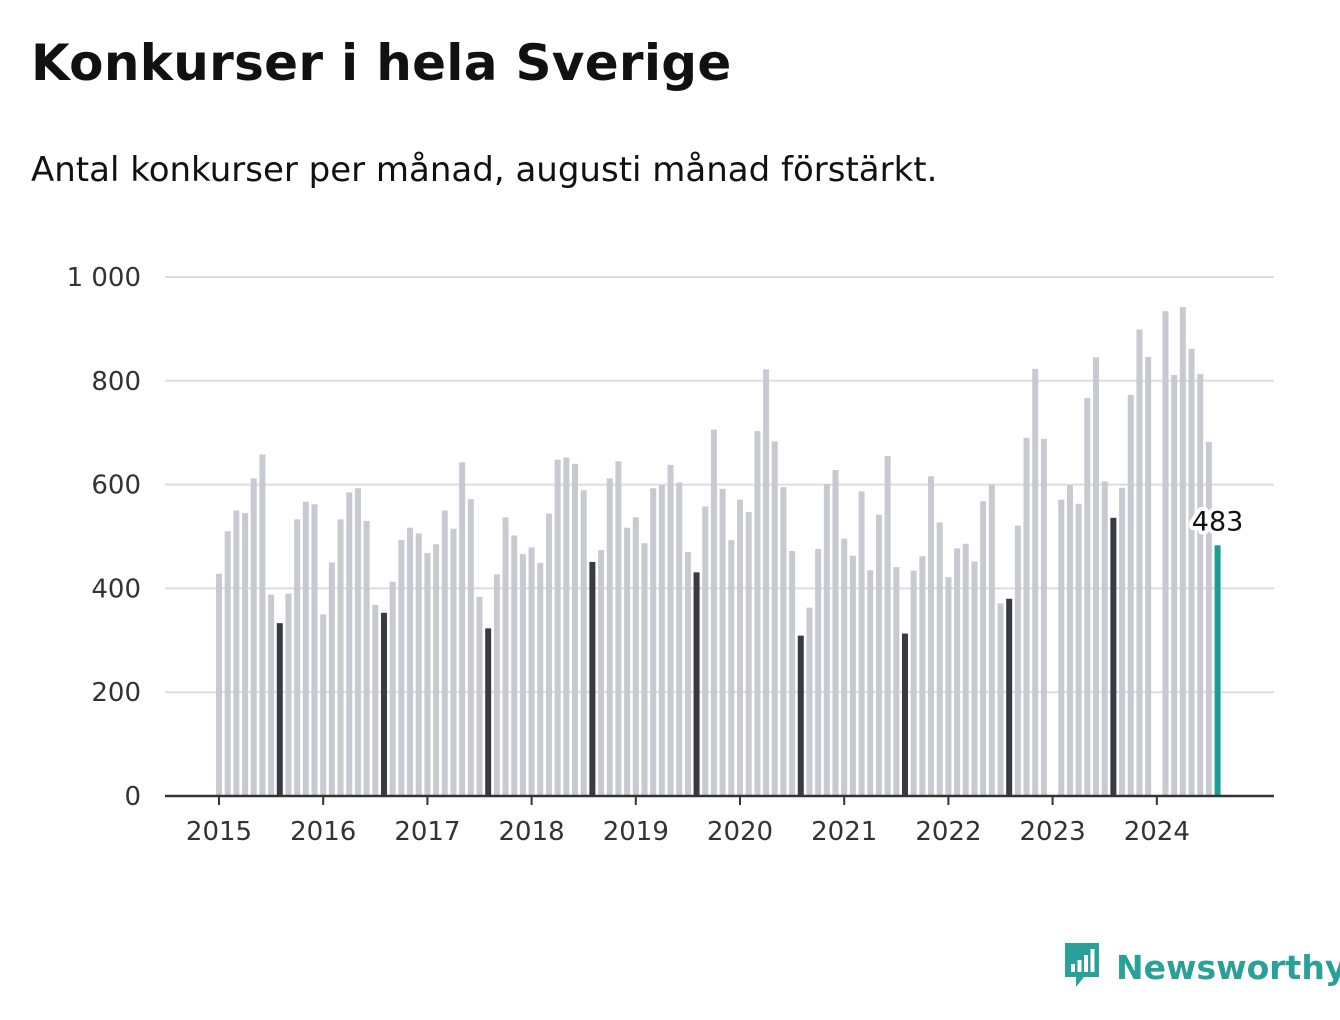  Describe the element at coordinates (116, 486) in the screenshot. I see `y-tick-label: 600` at that location.